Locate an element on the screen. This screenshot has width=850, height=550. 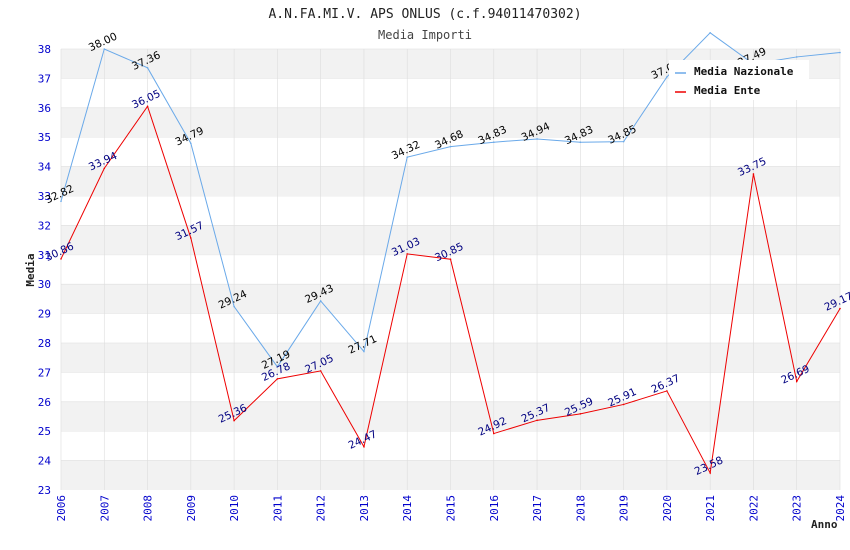
y-tick-label: 31 is located at coordinates (44, 255).